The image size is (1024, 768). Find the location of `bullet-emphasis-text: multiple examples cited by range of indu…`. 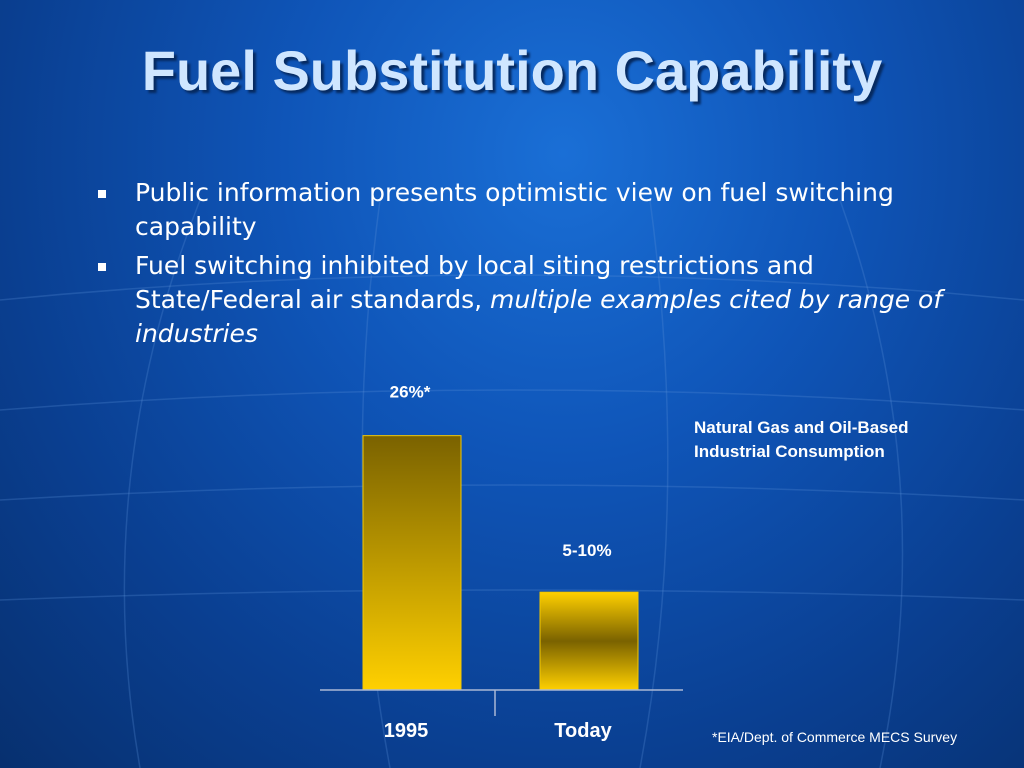

bullet-emphasis-text: multiple examples cited by range of indu… is located at coordinates (539, 316).